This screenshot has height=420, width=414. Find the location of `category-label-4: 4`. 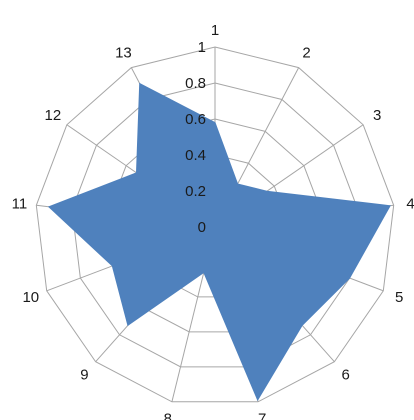

category-label-4: 4 is located at coordinates (410, 203).